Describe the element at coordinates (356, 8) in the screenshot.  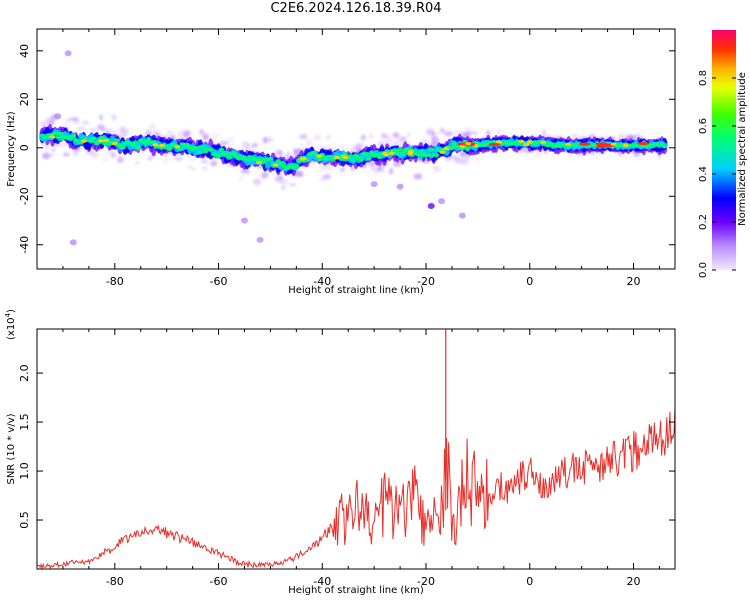
I see `chart-title: C2E6.2024.126.18.39.R04` at that location.